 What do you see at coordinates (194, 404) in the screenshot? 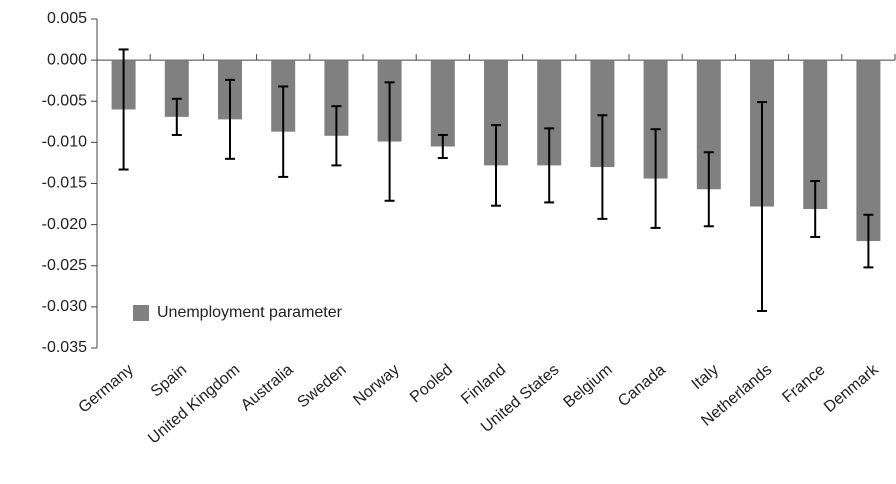
I see `x-tick-label: United Kingdom` at bounding box center [194, 404].